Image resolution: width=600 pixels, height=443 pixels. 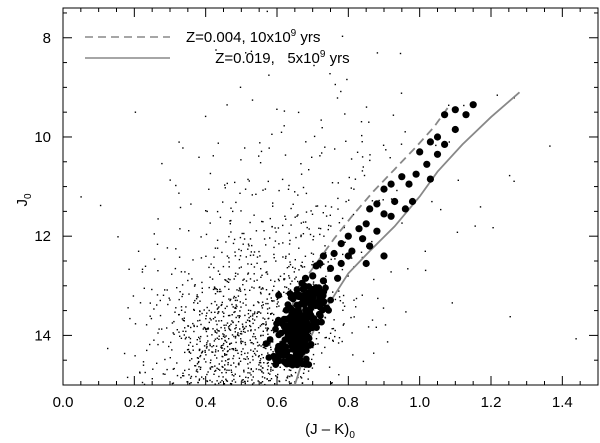 I want to click on x-axis-label-main: (J – K), so click(x=327, y=429).